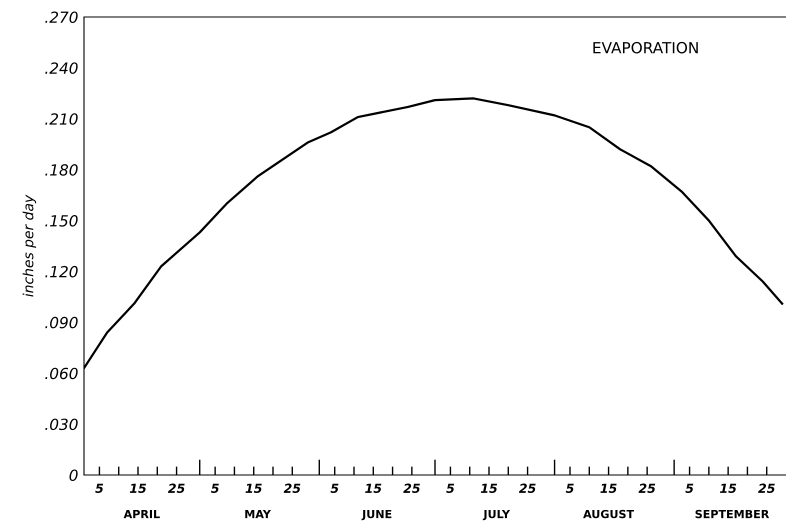  What do you see at coordinates (61, 374) in the screenshot?
I see `y-tick-label: .060` at bounding box center [61, 374].